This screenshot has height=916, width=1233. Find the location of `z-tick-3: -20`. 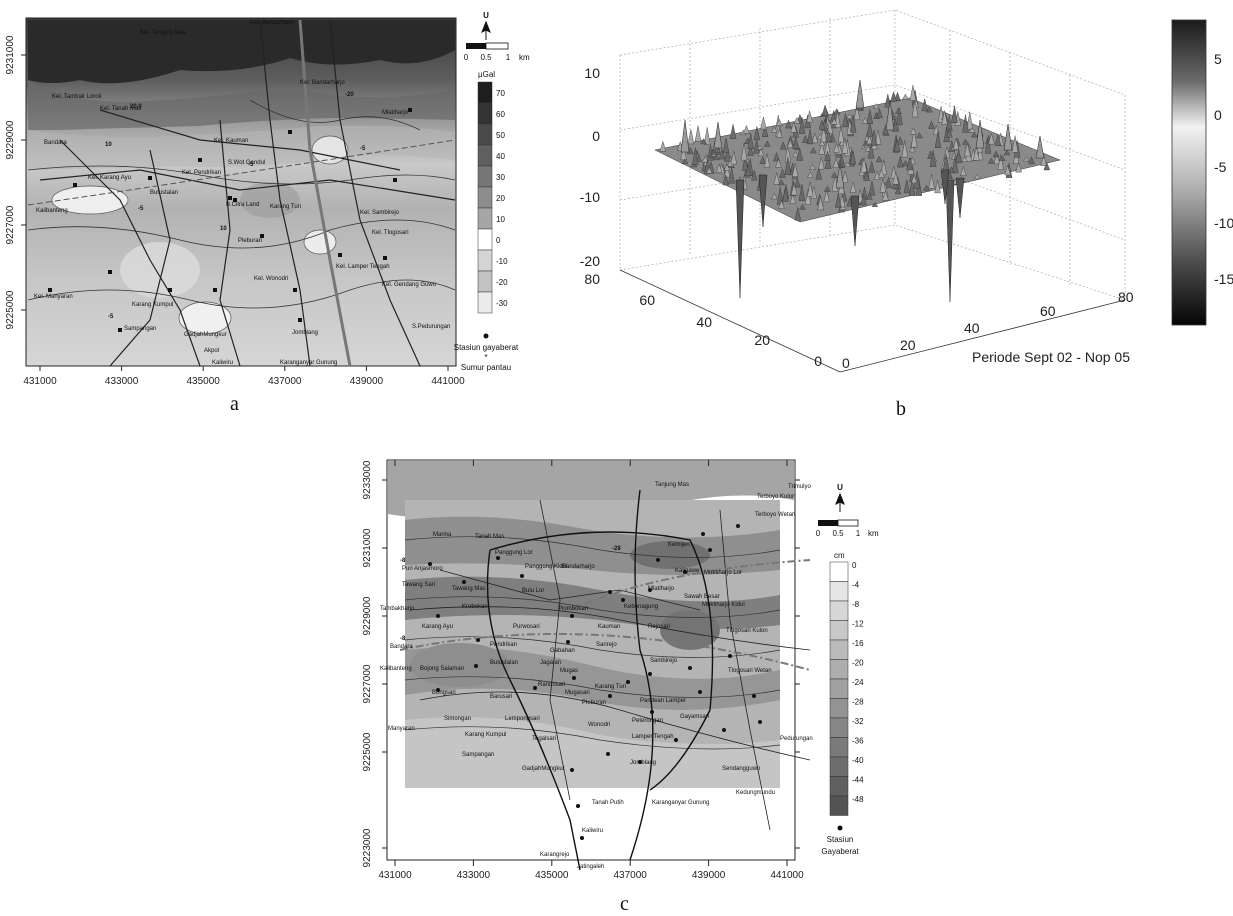

z-tick-3: -20 is located at coordinates (590, 261).